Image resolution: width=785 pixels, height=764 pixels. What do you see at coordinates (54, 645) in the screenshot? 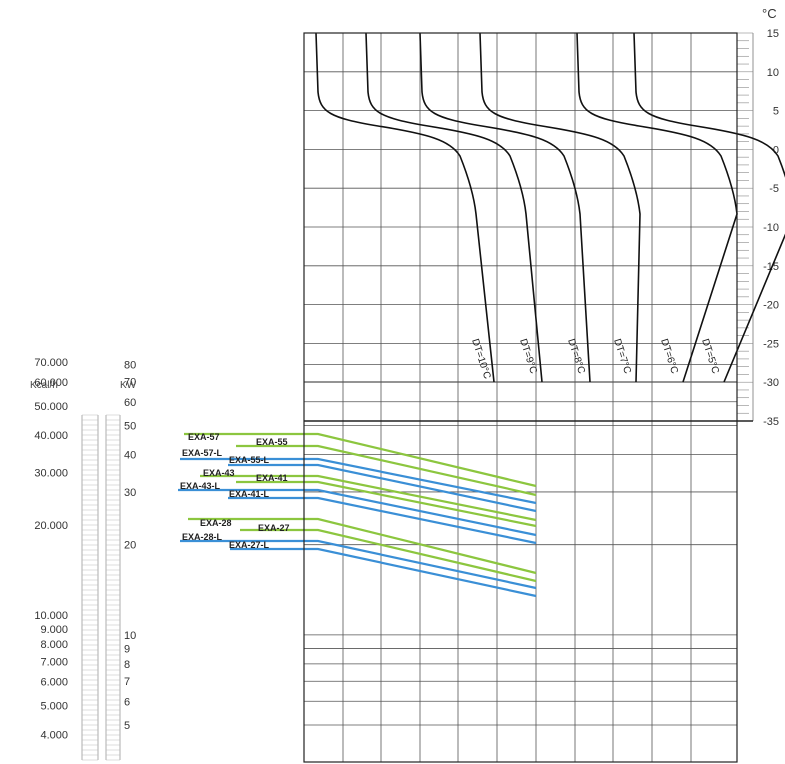
I see `kcal-tick-label: 8.000` at bounding box center [54, 645].